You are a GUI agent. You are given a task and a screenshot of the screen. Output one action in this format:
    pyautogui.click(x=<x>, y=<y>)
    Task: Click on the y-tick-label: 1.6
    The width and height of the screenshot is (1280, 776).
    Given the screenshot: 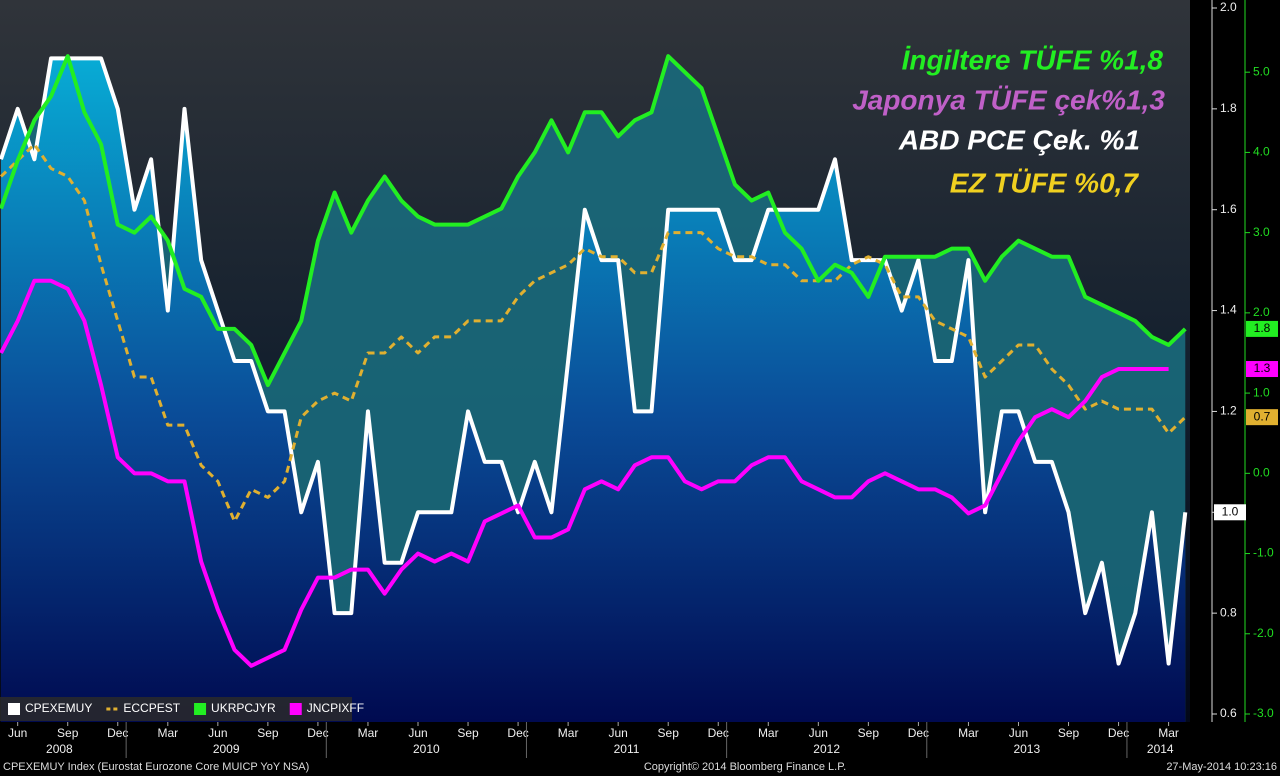 What is the action you would take?
    pyautogui.click(x=1228, y=209)
    